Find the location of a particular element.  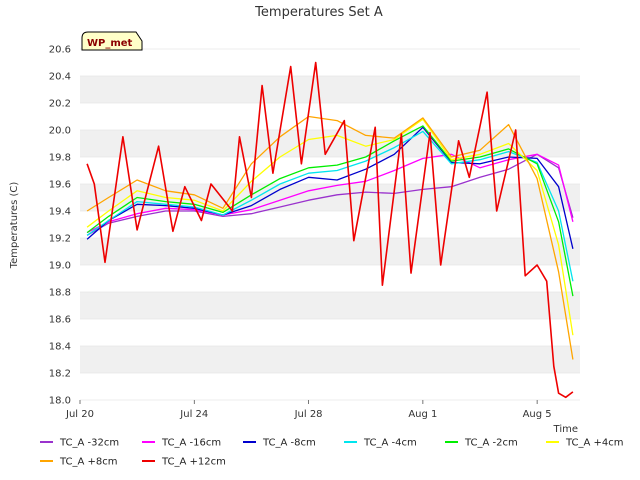

y-tick-label: 18.4 is located at coordinates (60, 347).